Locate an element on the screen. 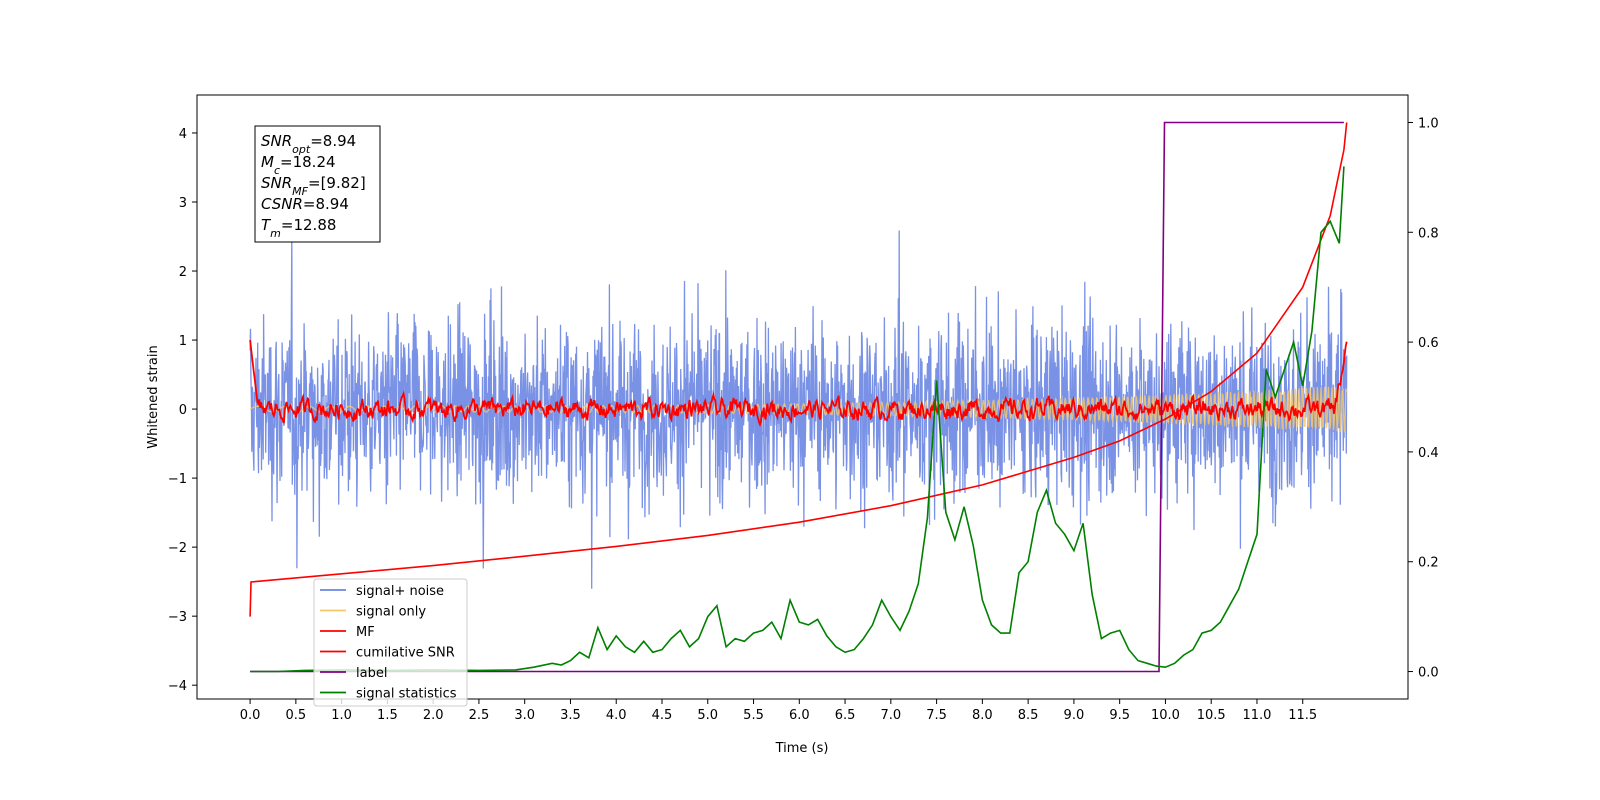 This screenshot has height=800, width=1600. x-tick-label: 5.5 is located at coordinates (753, 715).